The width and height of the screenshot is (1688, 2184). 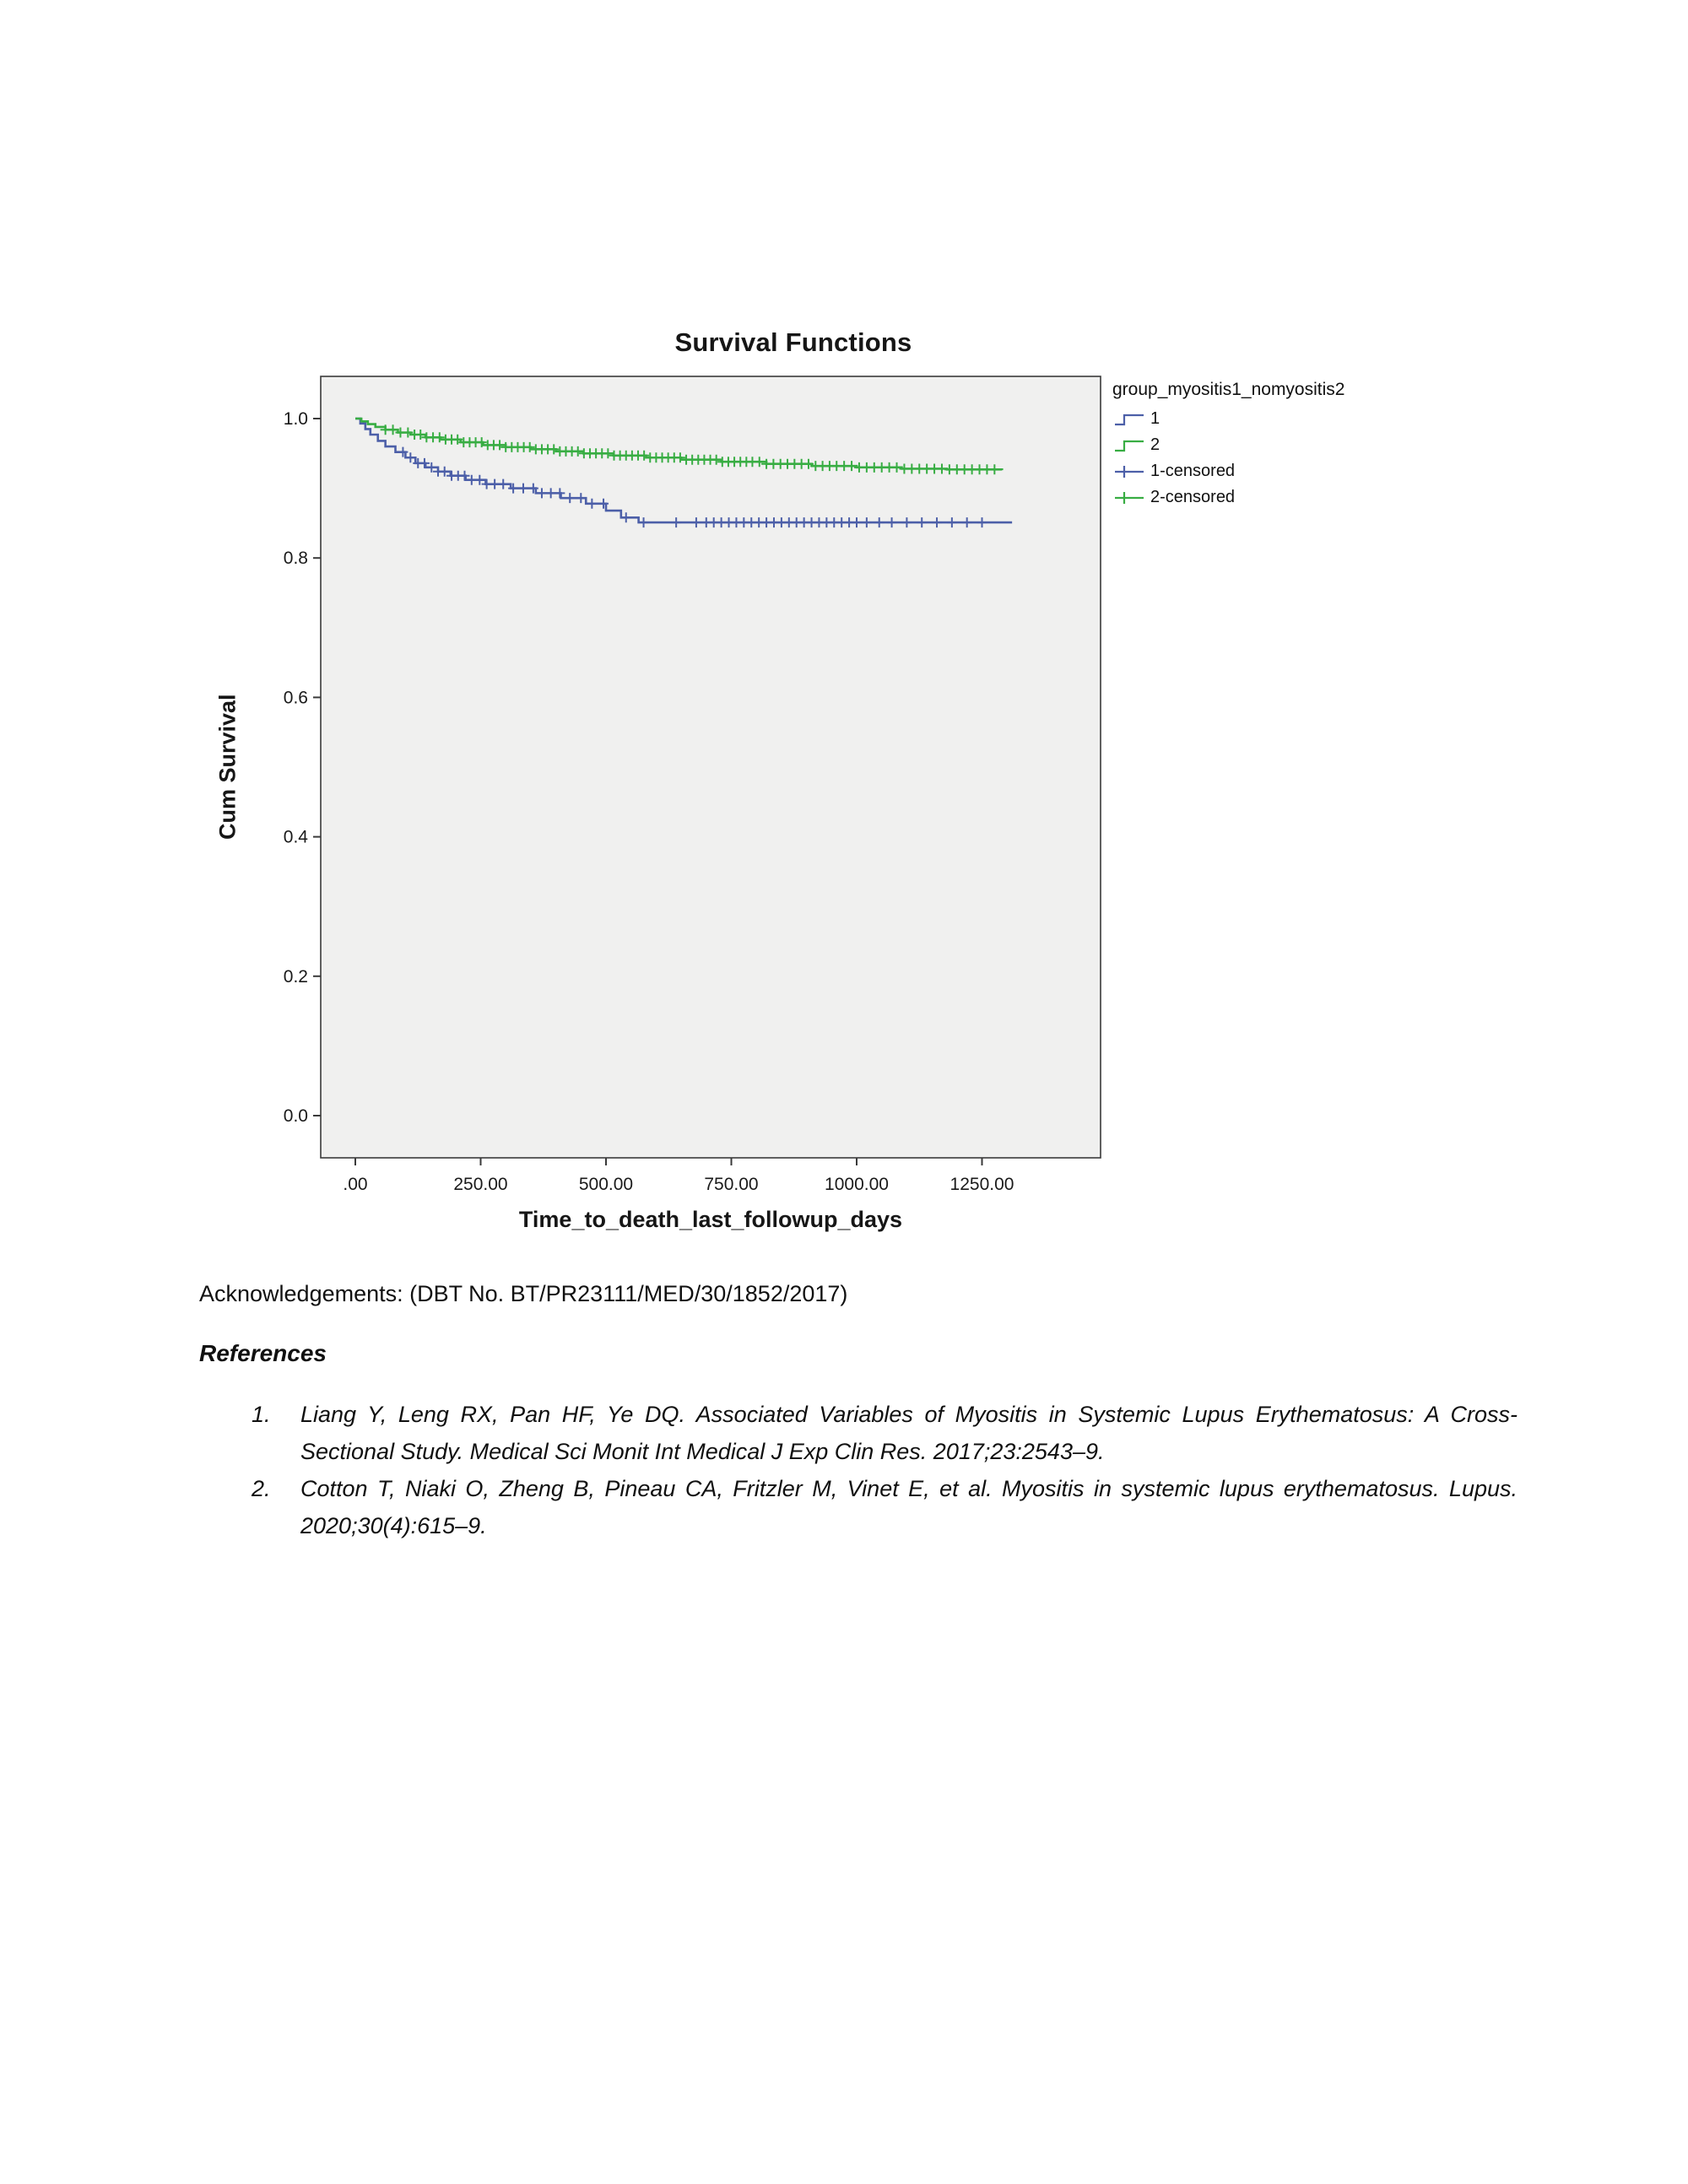 I want to click on legend-censored-icon-group2, so click(x=1129, y=497).